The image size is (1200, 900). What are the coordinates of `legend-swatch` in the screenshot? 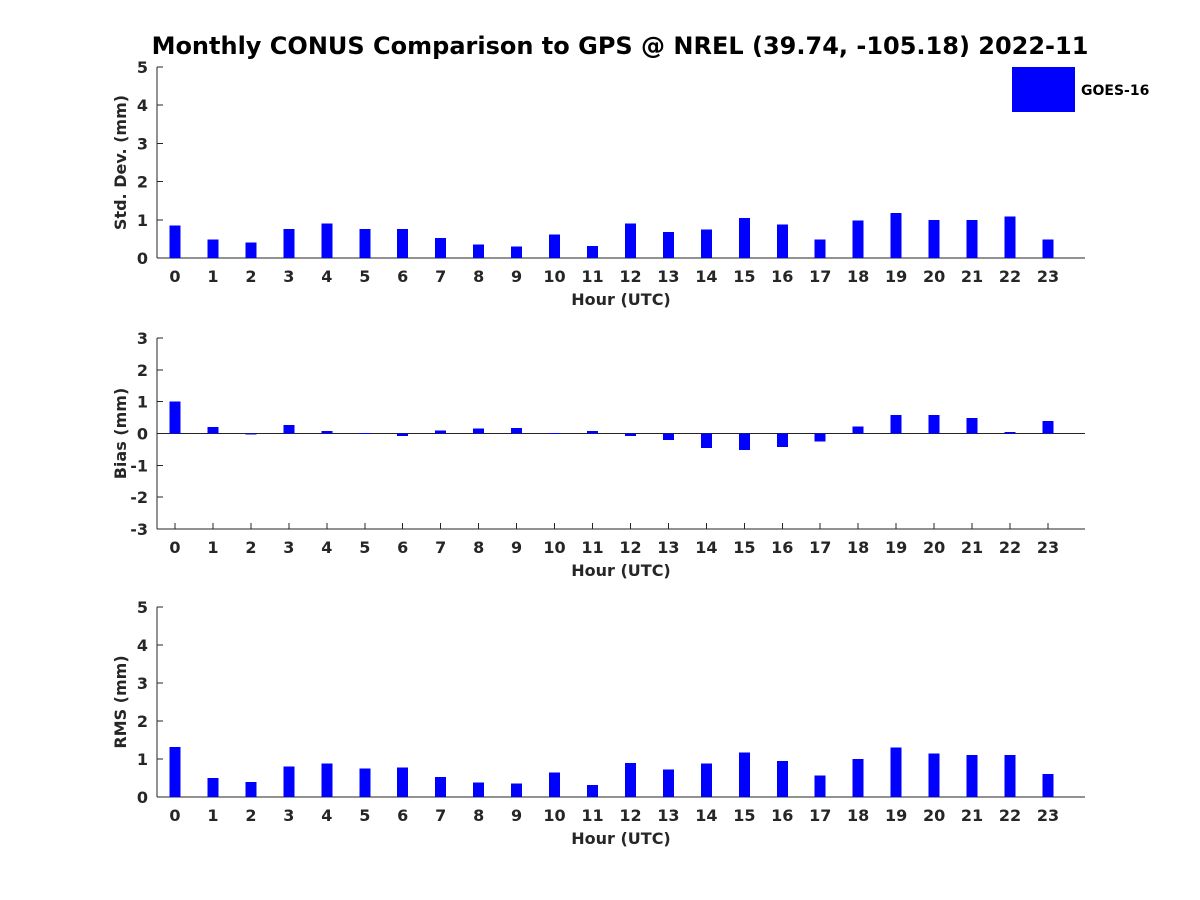 It's located at (1043, 89).